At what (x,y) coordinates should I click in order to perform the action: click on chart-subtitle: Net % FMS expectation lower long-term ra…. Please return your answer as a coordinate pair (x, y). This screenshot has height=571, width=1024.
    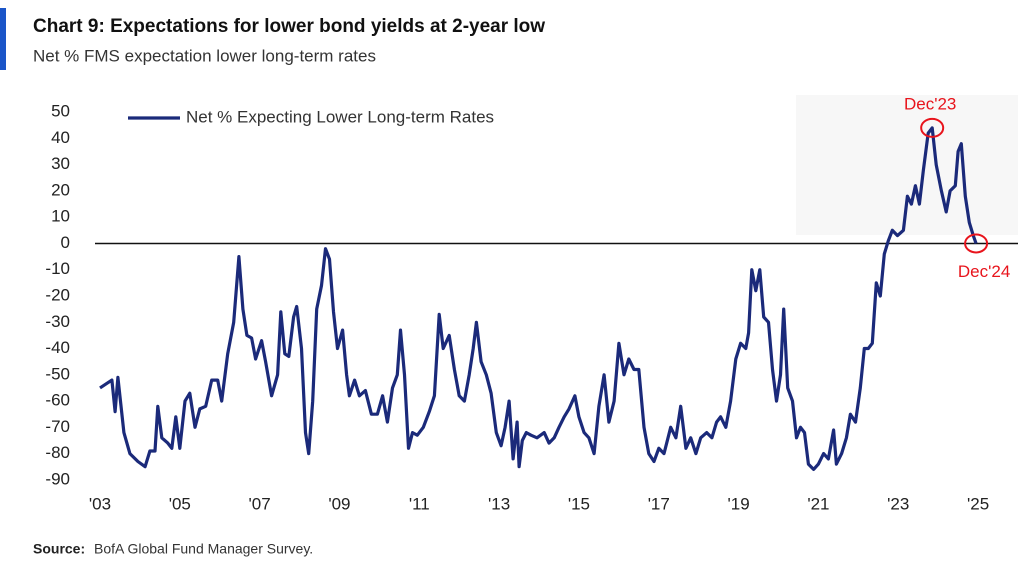
    Looking at the image, I should click on (204, 55).